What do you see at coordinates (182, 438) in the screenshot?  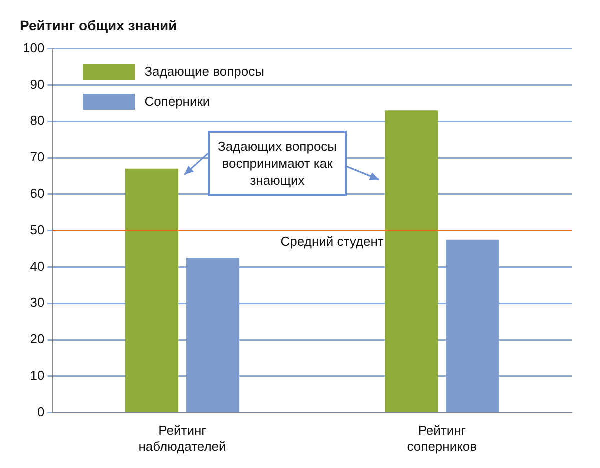 I see `x-tick-label: Рейтинг наблюдателей` at bounding box center [182, 438].